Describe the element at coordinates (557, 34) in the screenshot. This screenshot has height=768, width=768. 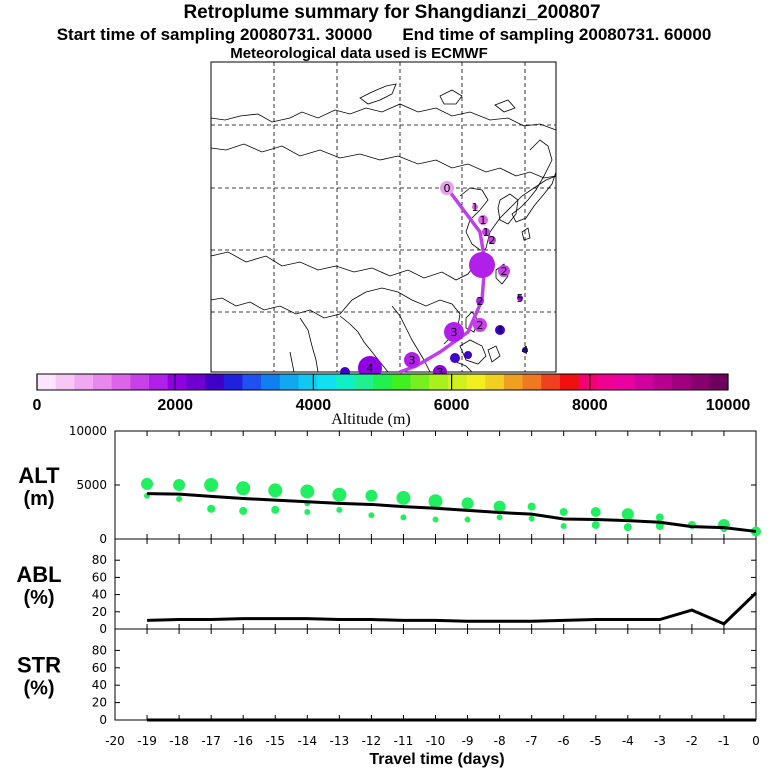
I see `end-time-label: End time of sampling 20080731. 60000` at that location.